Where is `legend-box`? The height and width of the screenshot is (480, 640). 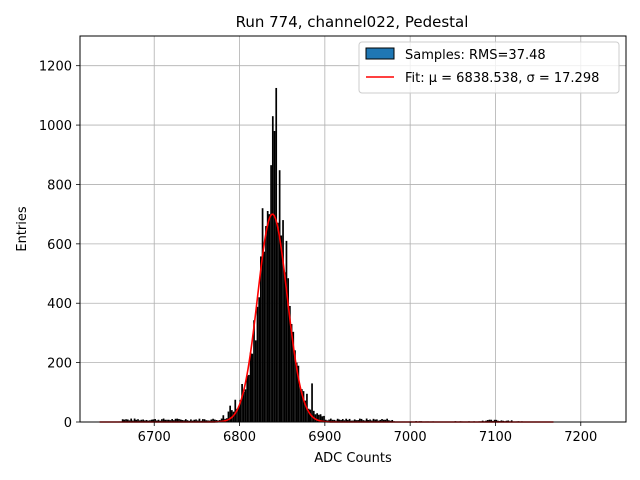
legend-box is located at coordinates (489, 67).